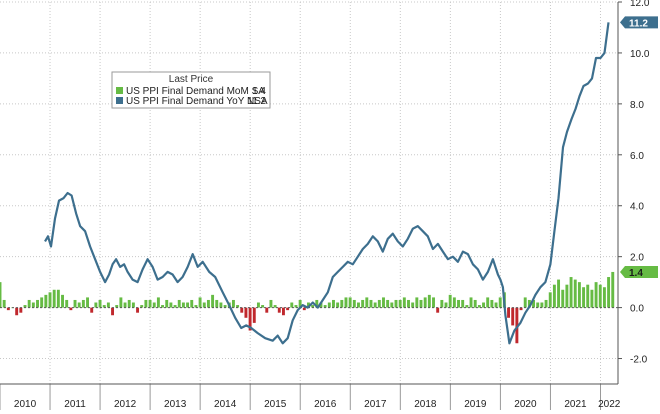 The image size is (660, 414). Describe the element at coordinates (425, 404) in the screenshot. I see `x-tick-label: 2018` at that location.